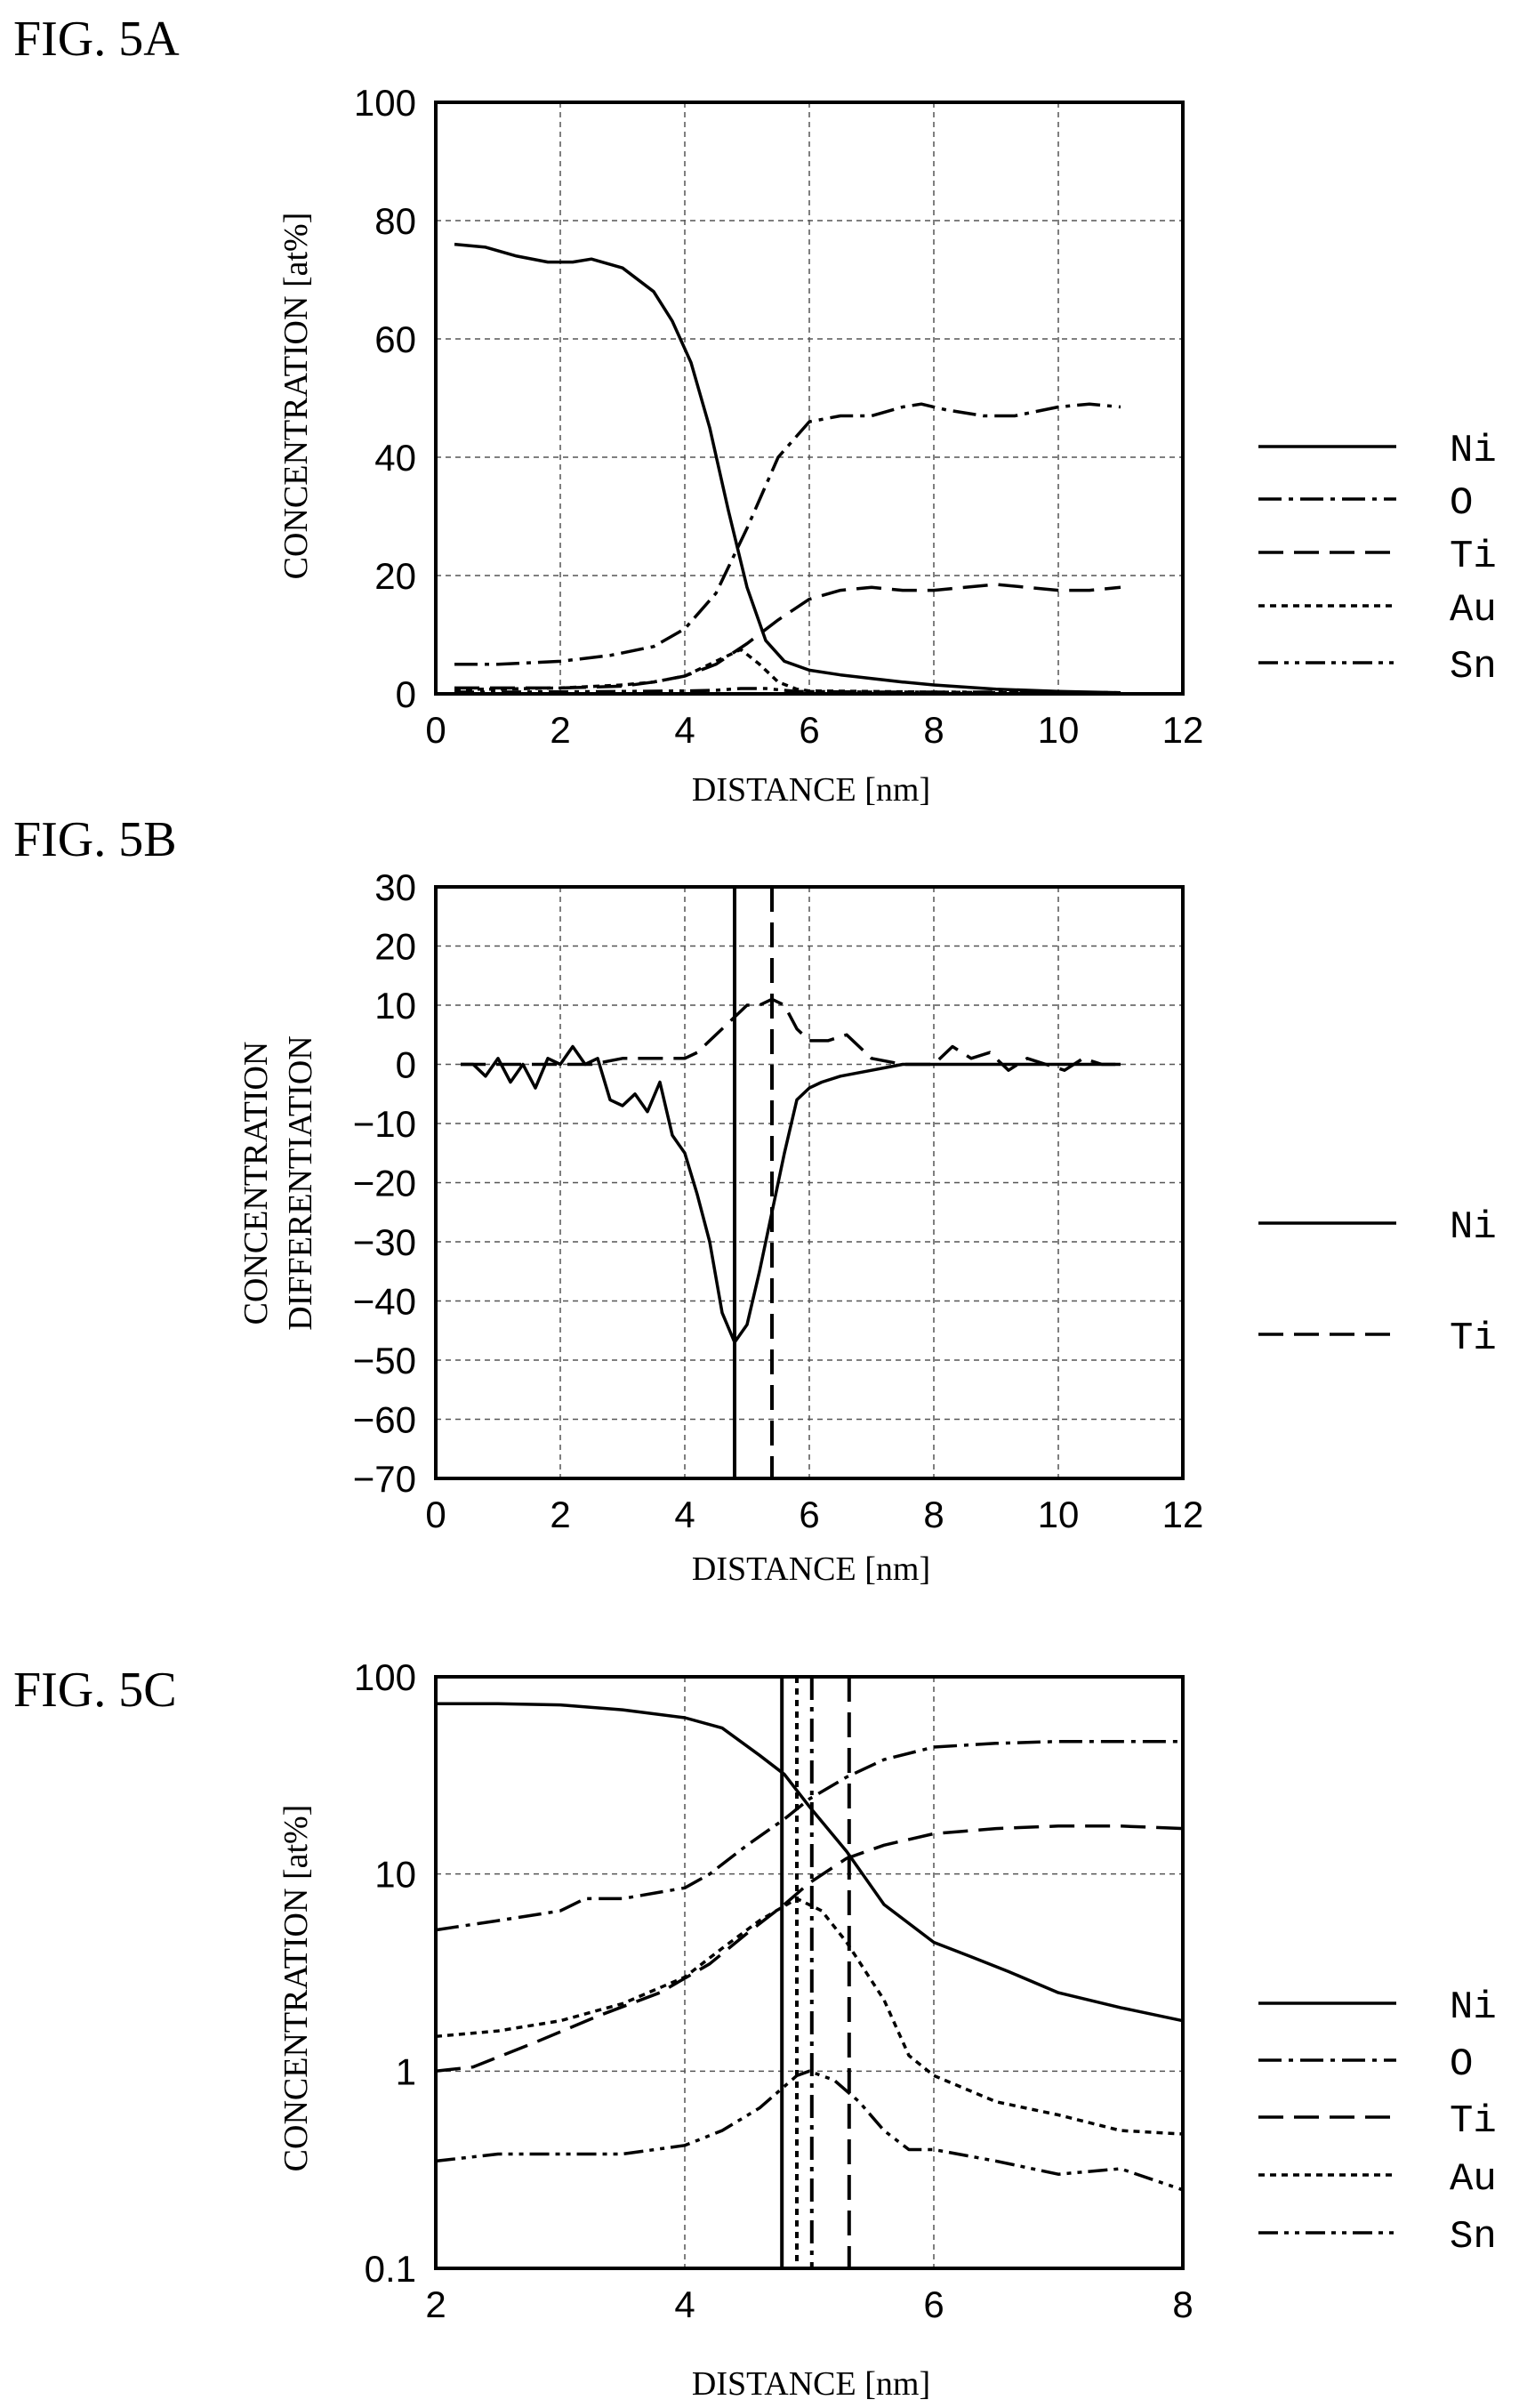  I want to click on y-tick-label: 30, so click(395, 887).